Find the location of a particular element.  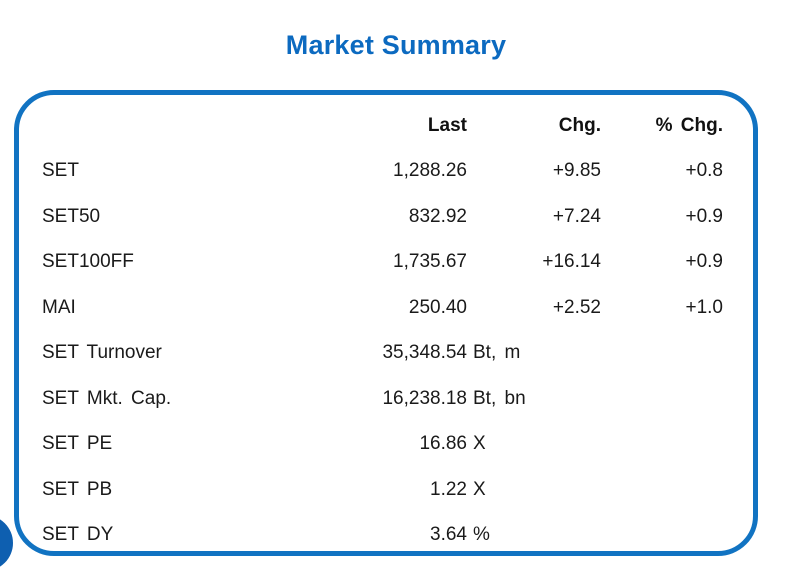

row-label: SET PB is located at coordinates (77, 489).